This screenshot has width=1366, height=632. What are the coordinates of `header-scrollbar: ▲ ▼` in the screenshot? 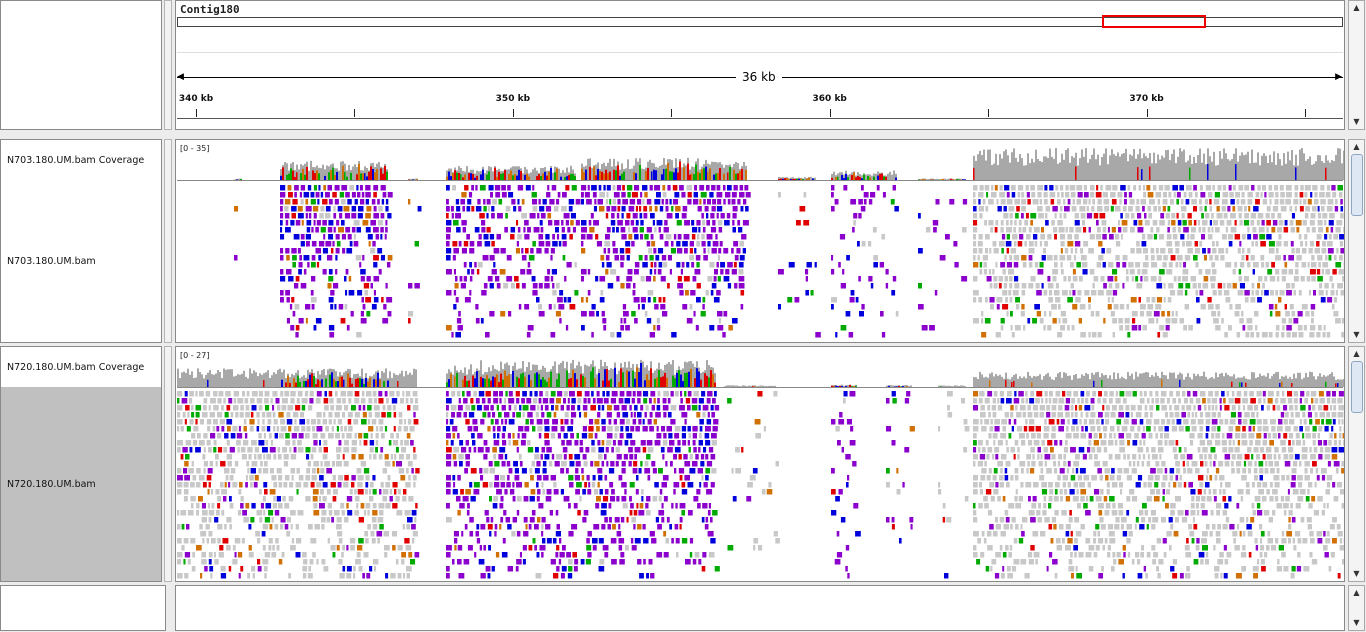 It's located at (1356, 65).